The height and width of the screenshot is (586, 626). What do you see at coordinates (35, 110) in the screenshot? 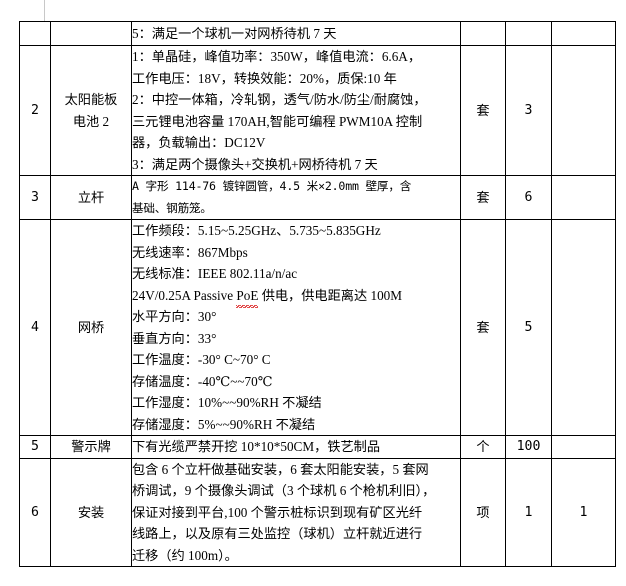
I see `cell-index: 2` at bounding box center [35, 110].